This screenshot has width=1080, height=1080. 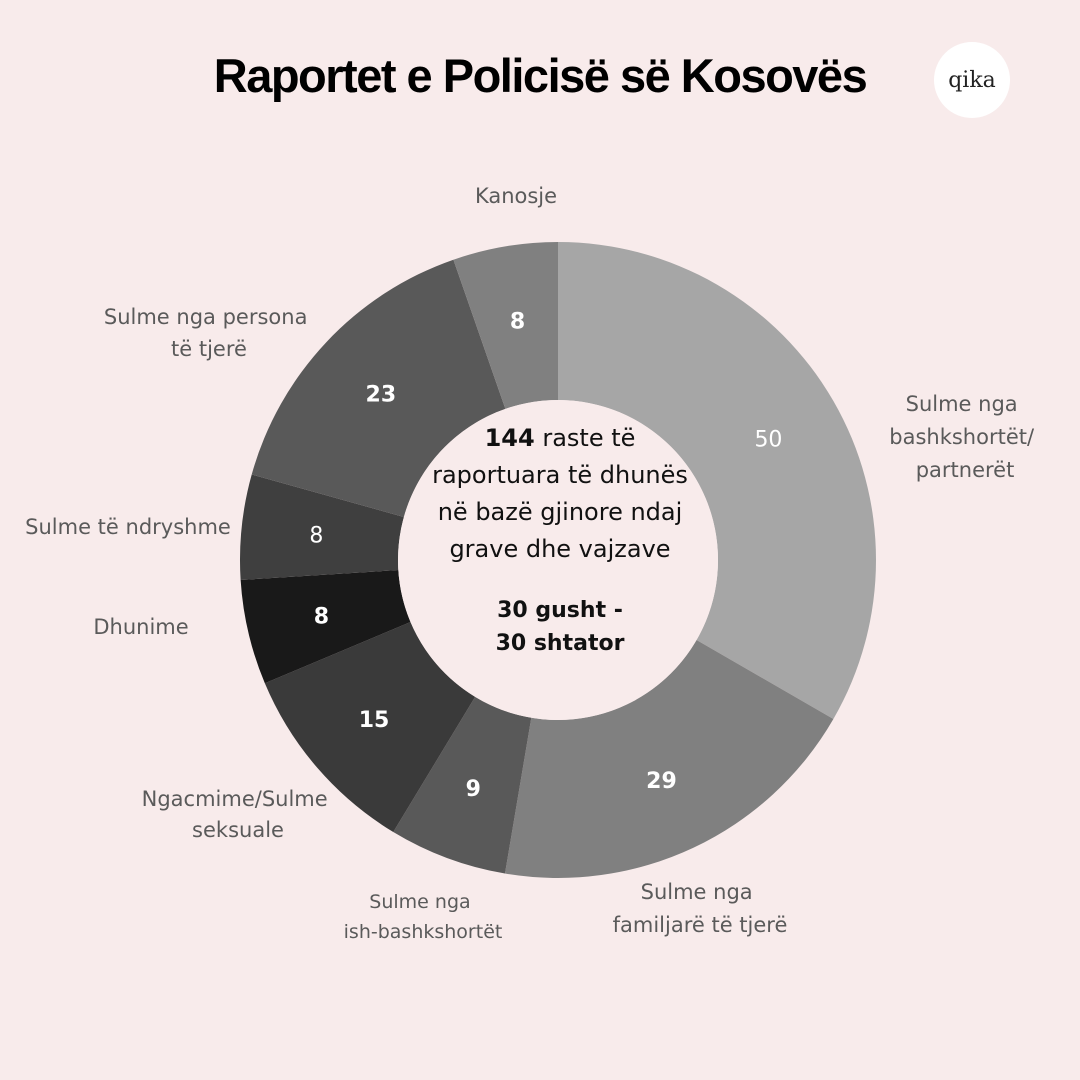 I want to click on donut-hole, so click(x=558, y=560).